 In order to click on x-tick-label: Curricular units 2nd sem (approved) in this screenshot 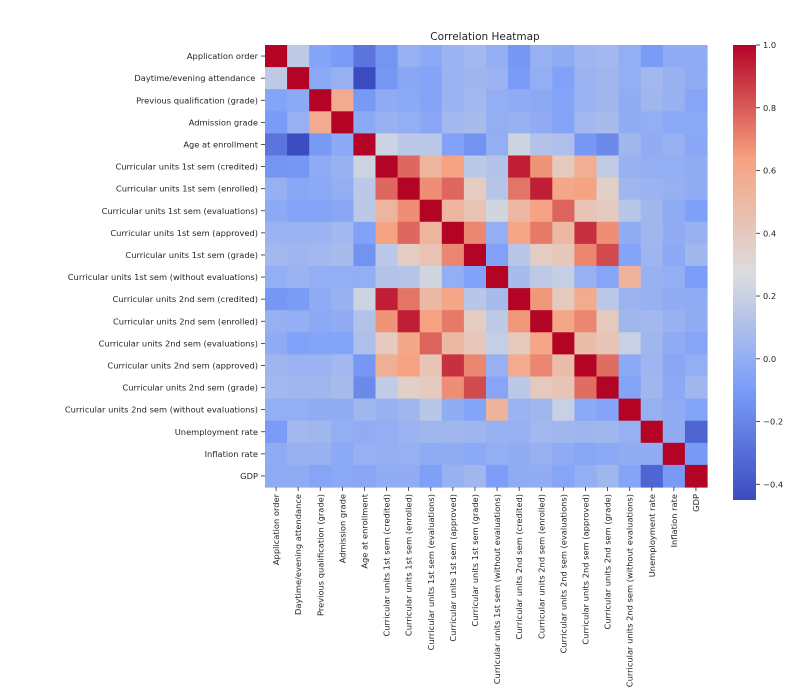, I will do `click(585, 569)`.